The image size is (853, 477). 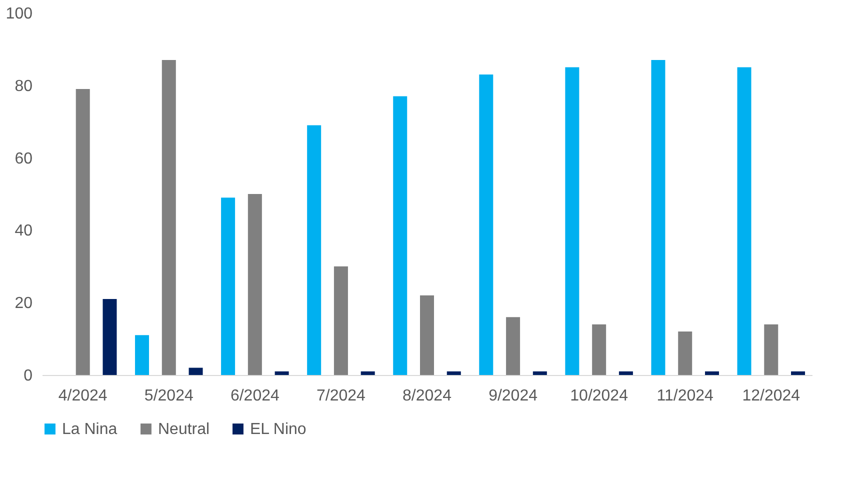 What do you see at coordinates (278, 429) in the screenshot?
I see `legend-label: EL Nino` at bounding box center [278, 429].